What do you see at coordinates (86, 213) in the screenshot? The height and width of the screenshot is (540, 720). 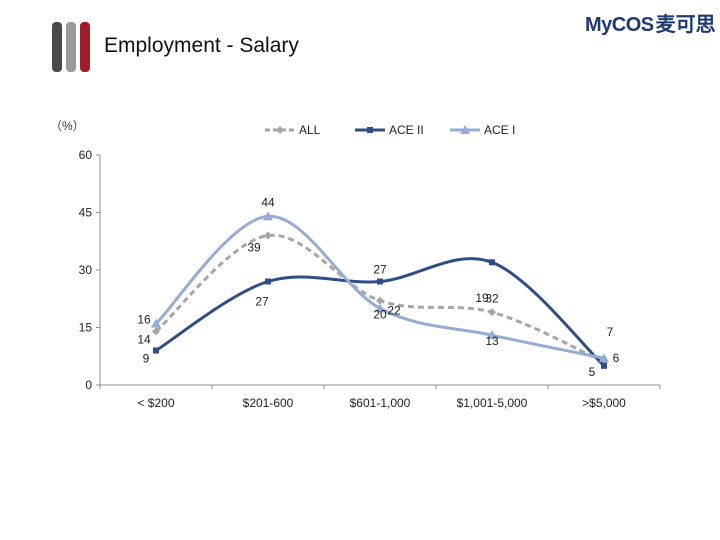 I see `y-tick-label: 45` at bounding box center [86, 213].